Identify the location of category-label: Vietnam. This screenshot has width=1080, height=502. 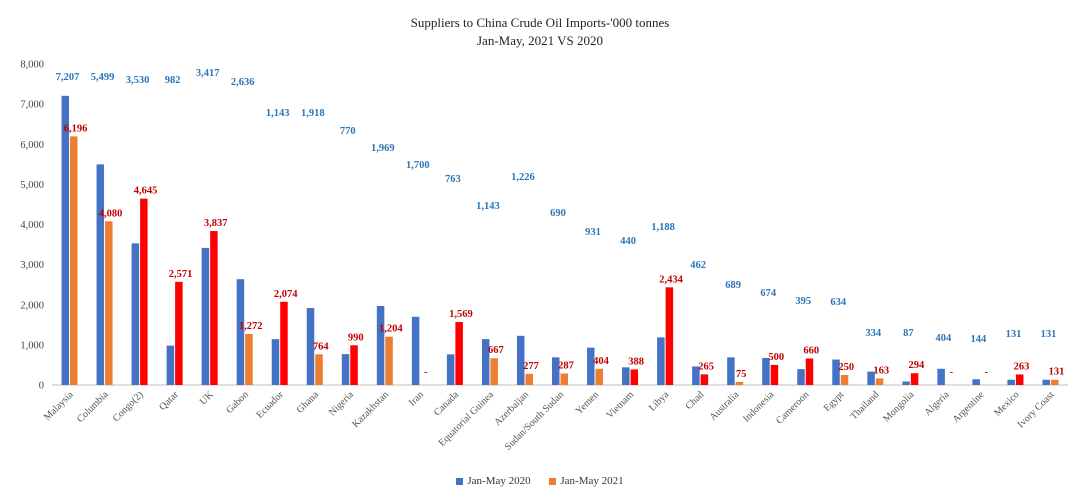
(620, 405).